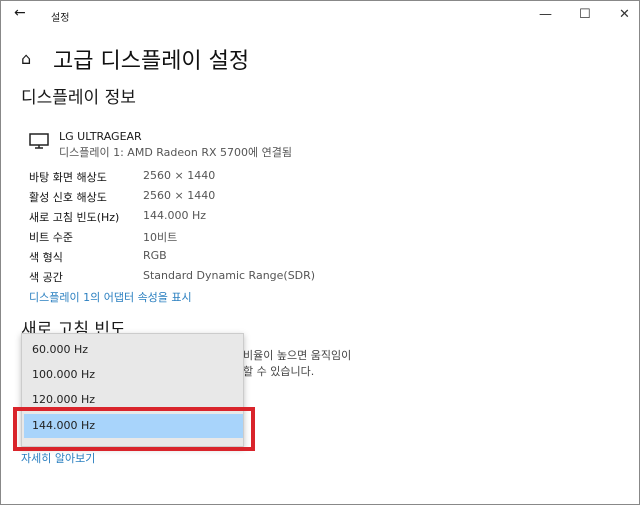 Image resolution: width=640 pixels, height=505 pixels. What do you see at coordinates (176, 152) in the screenshot?
I see `monitor-connection: 디스플레이 1: AMD Radeon RX 5700에 연결됨` at bounding box center [176, 152].